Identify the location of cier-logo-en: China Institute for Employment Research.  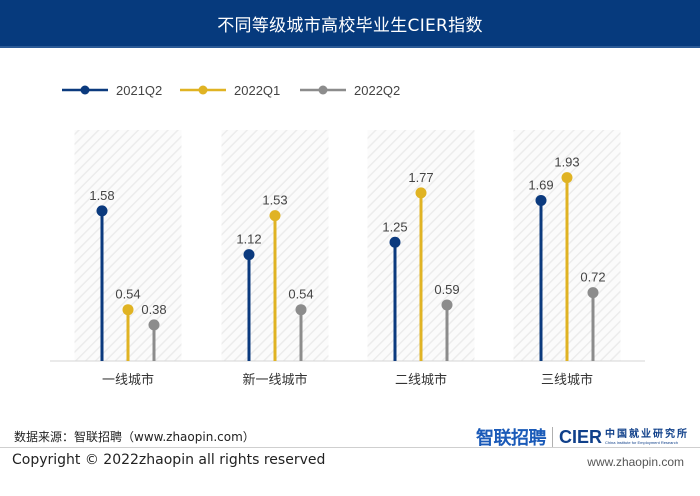
(641, 442).